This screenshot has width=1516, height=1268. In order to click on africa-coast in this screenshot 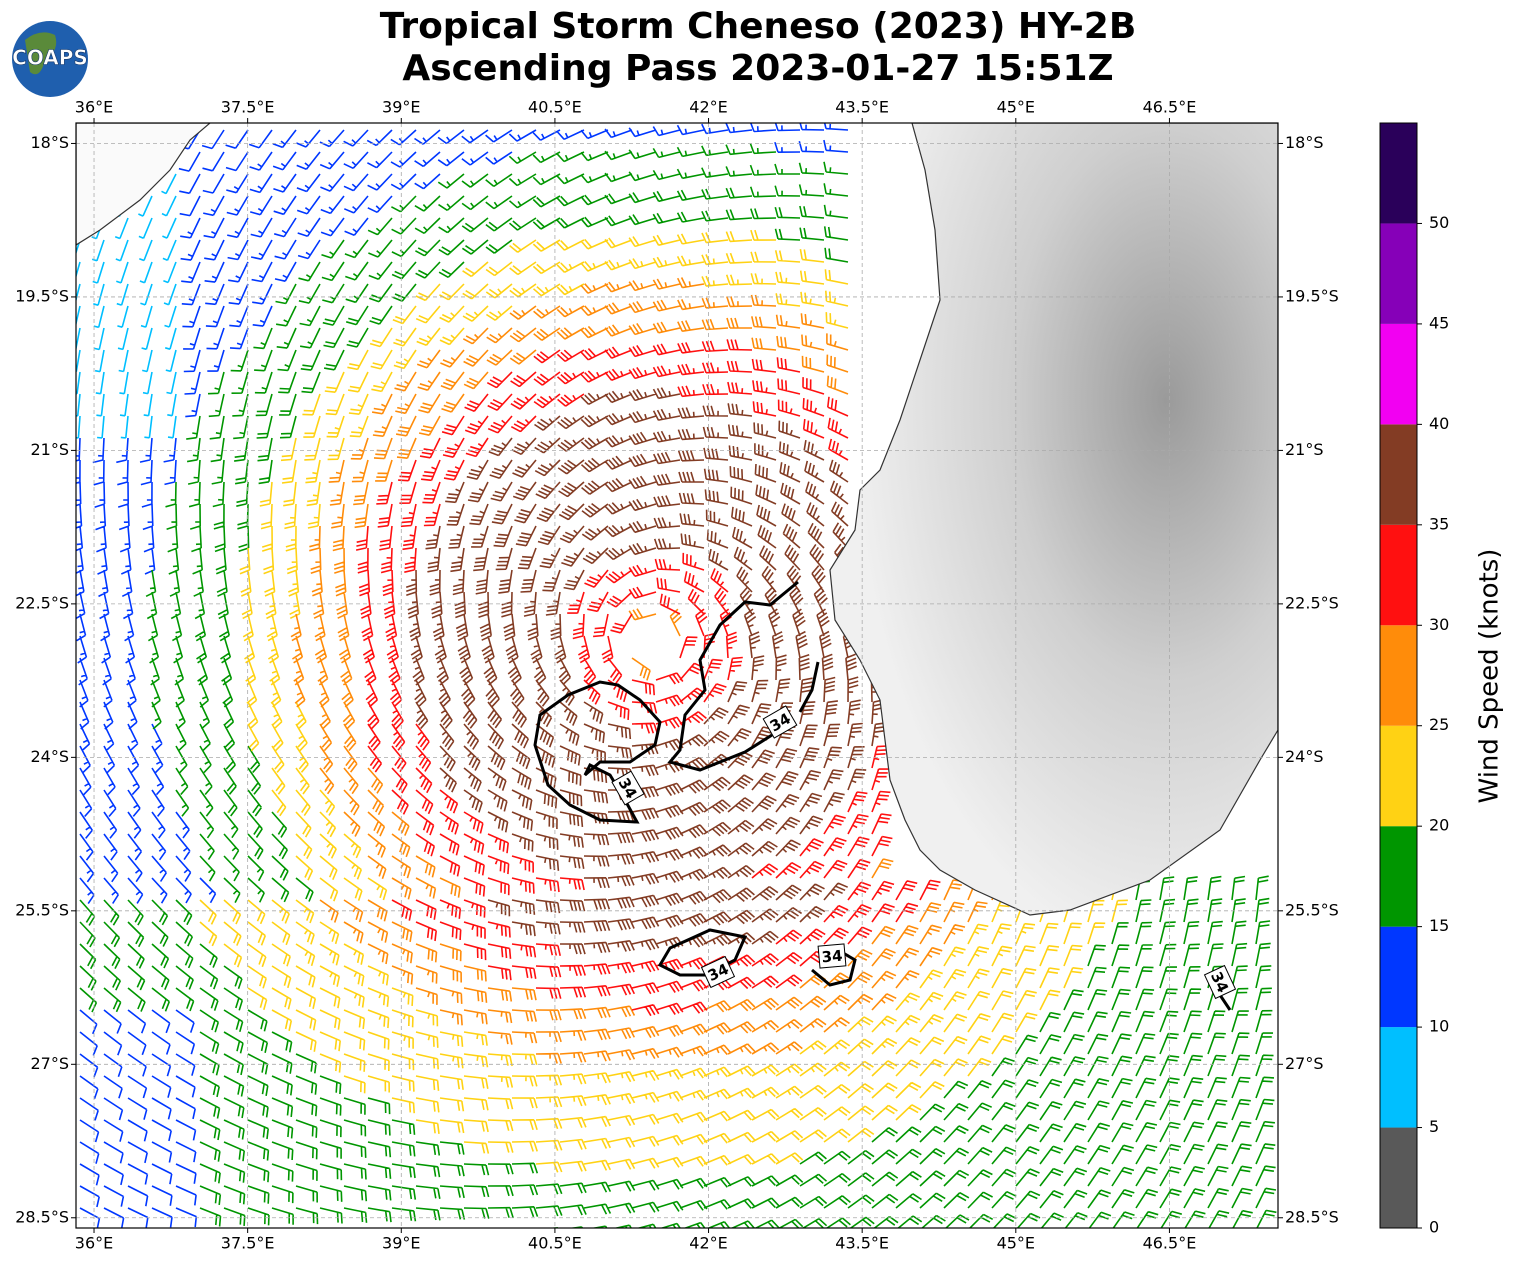, I will do `click(143, 184)`.